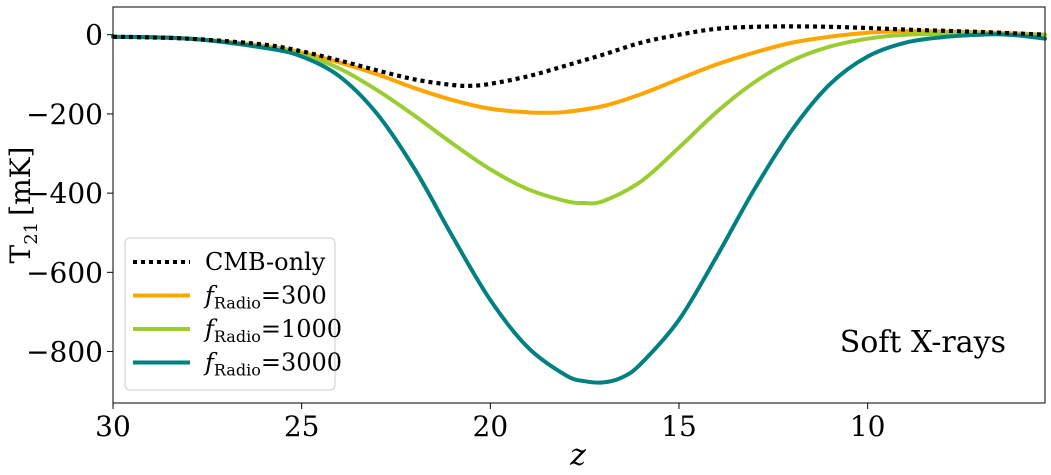 The height and width of the screenshot is (475, 1051). Describe the element at coordinates (868, 426) in the screenshot. I see `x-tick-label: 10` at that location.